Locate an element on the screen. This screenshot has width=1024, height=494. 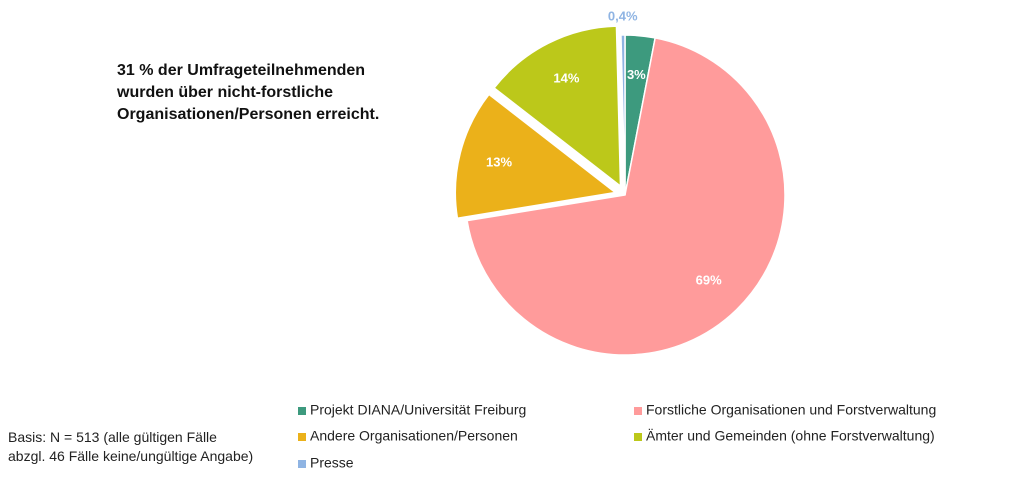
legend-label: Andere Organisationen/Personen is located at coordinates (414, 436).